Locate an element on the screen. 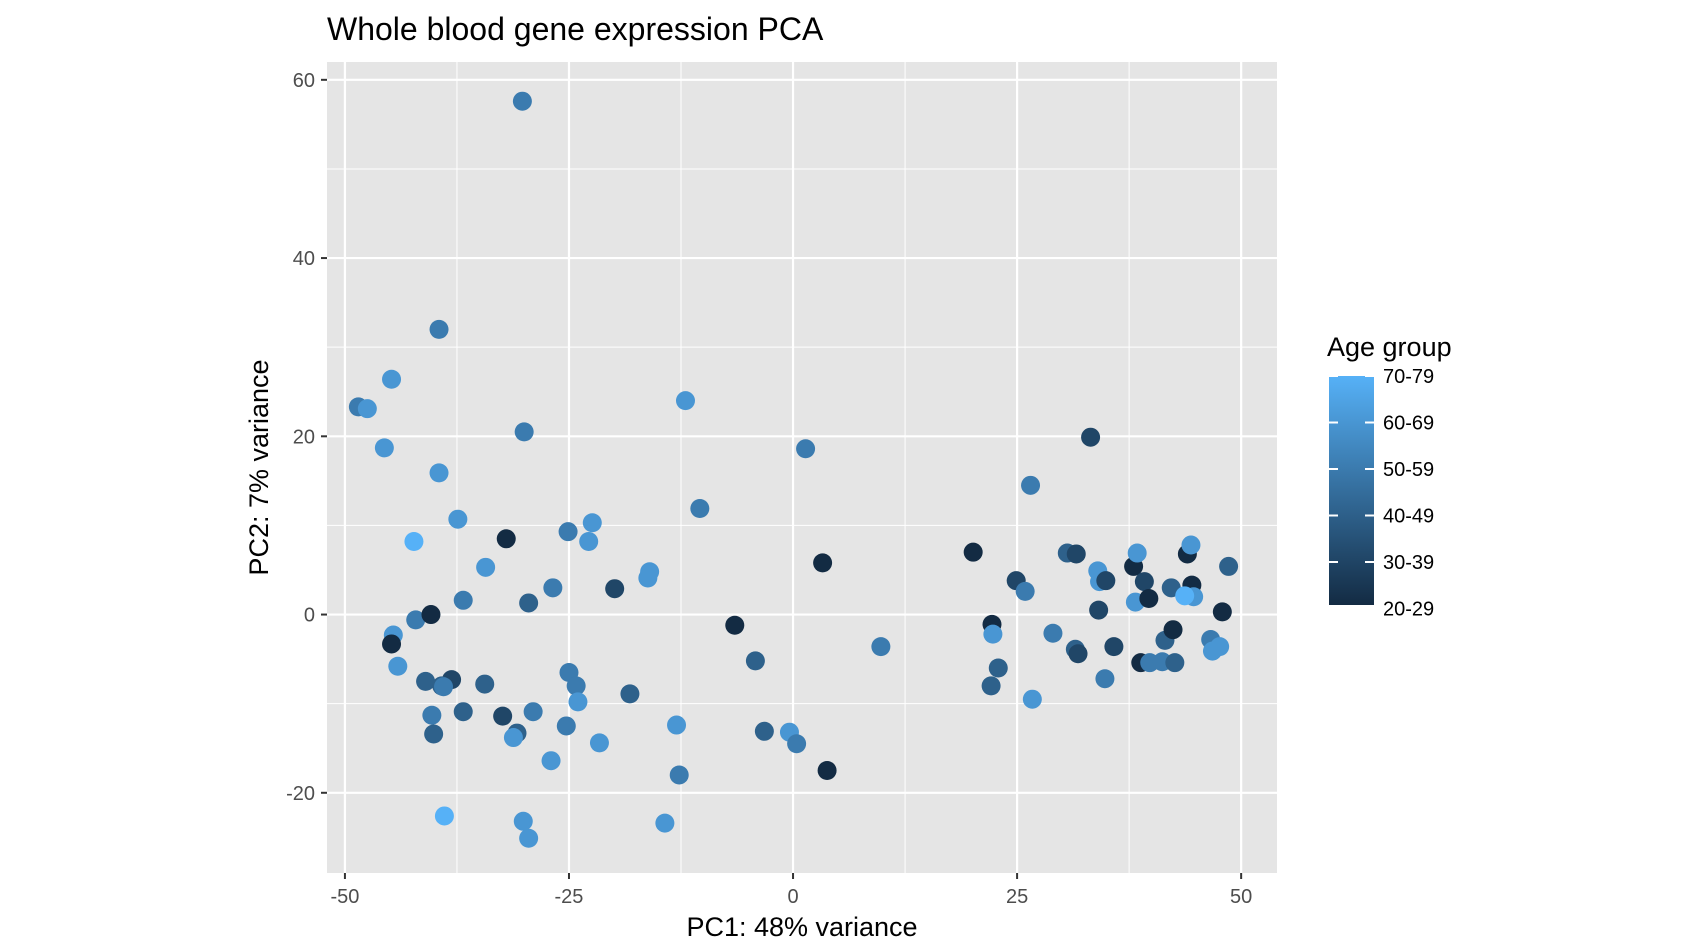 The height and width of the screenshot is (952, 1704). y-tick-label: 20 is located at coordinates (304, 437).